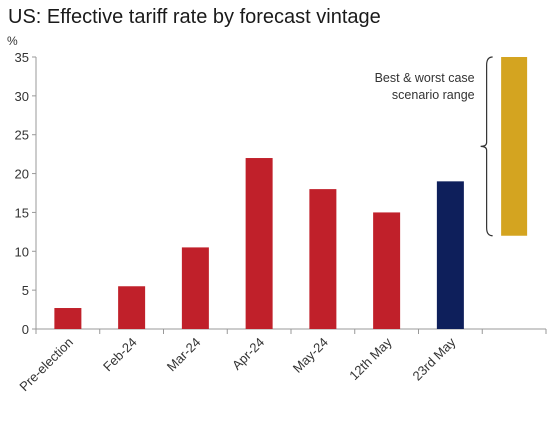 Image resolution: width=550 pixels, height=431 pixels. Describe the element at coordinates (310, 355) in the screenshot. I see `x-tick-label: May-24` at that location.